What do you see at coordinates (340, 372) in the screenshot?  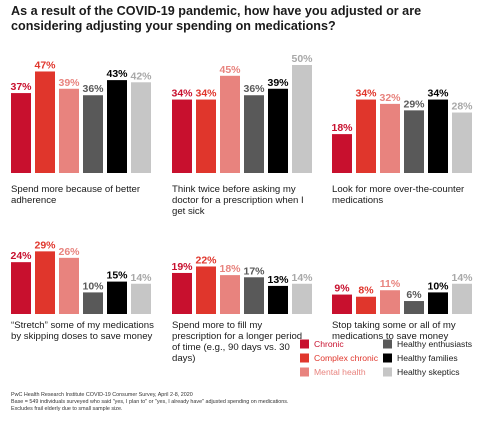 I see `legend-label-mental-health: Mental health` at bounding box center [340, 372].